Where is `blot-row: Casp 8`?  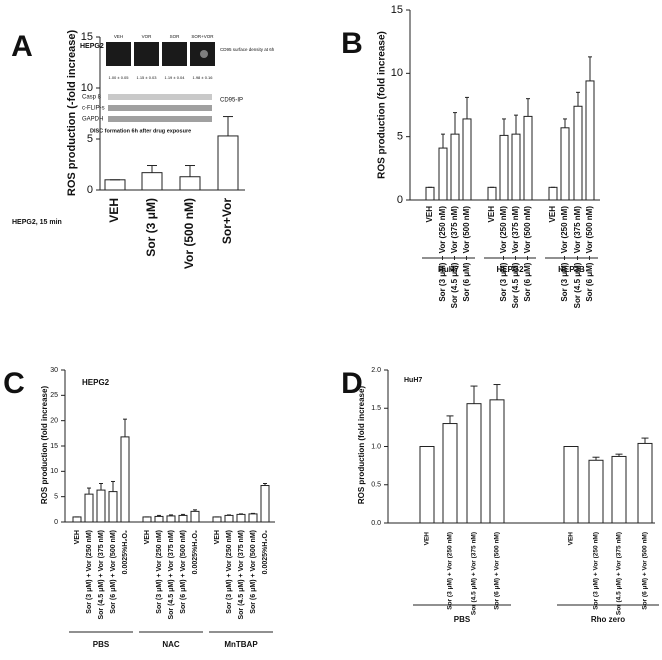
blot-row: Casp 8 is located at coordinates (92, 98).